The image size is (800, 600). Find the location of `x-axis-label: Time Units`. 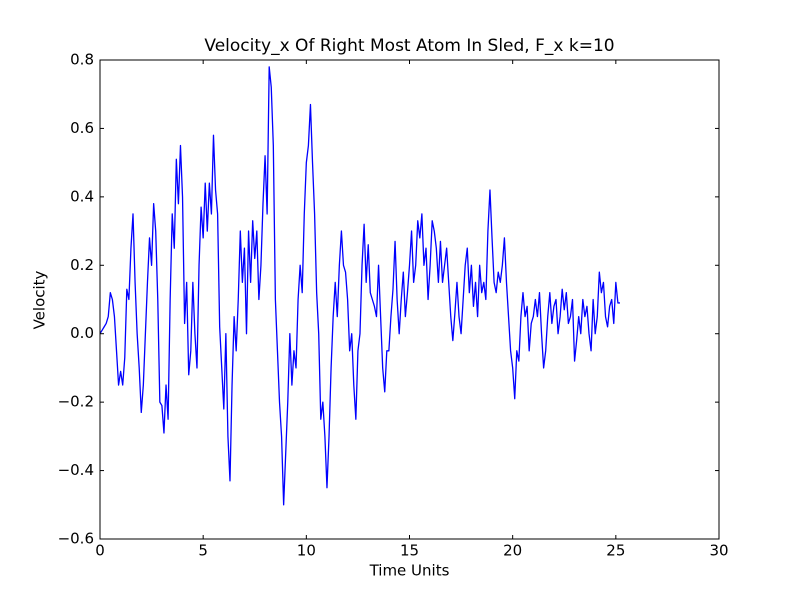

x-axis-label: Time Units is located at coordinates (409, 571).